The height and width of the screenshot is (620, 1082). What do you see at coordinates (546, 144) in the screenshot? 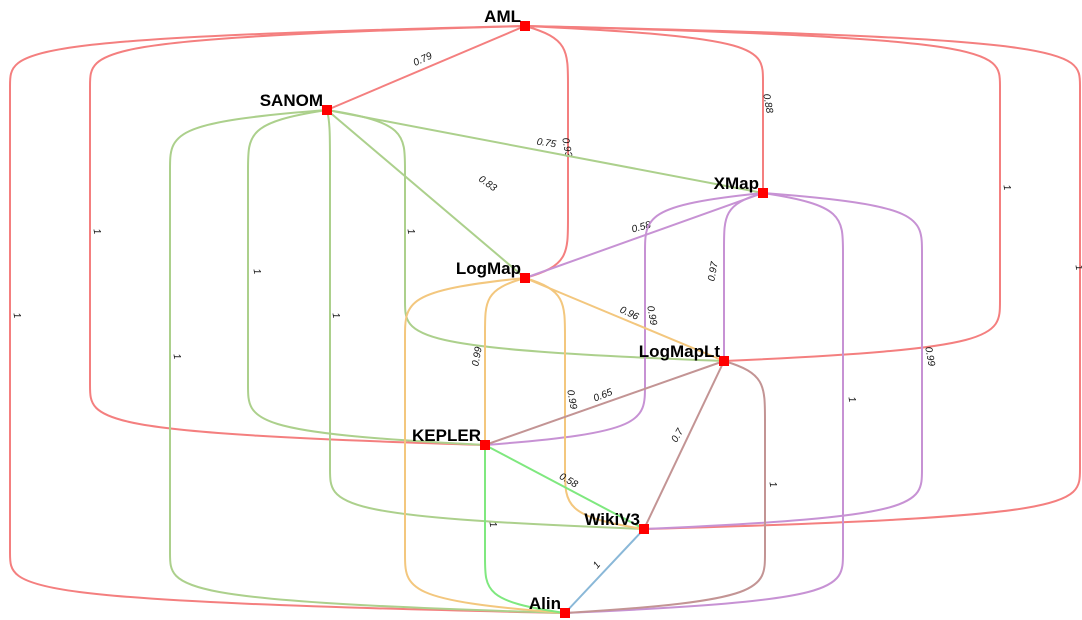
I see `edge-label: 0.75` at bounding box center [546, 144].